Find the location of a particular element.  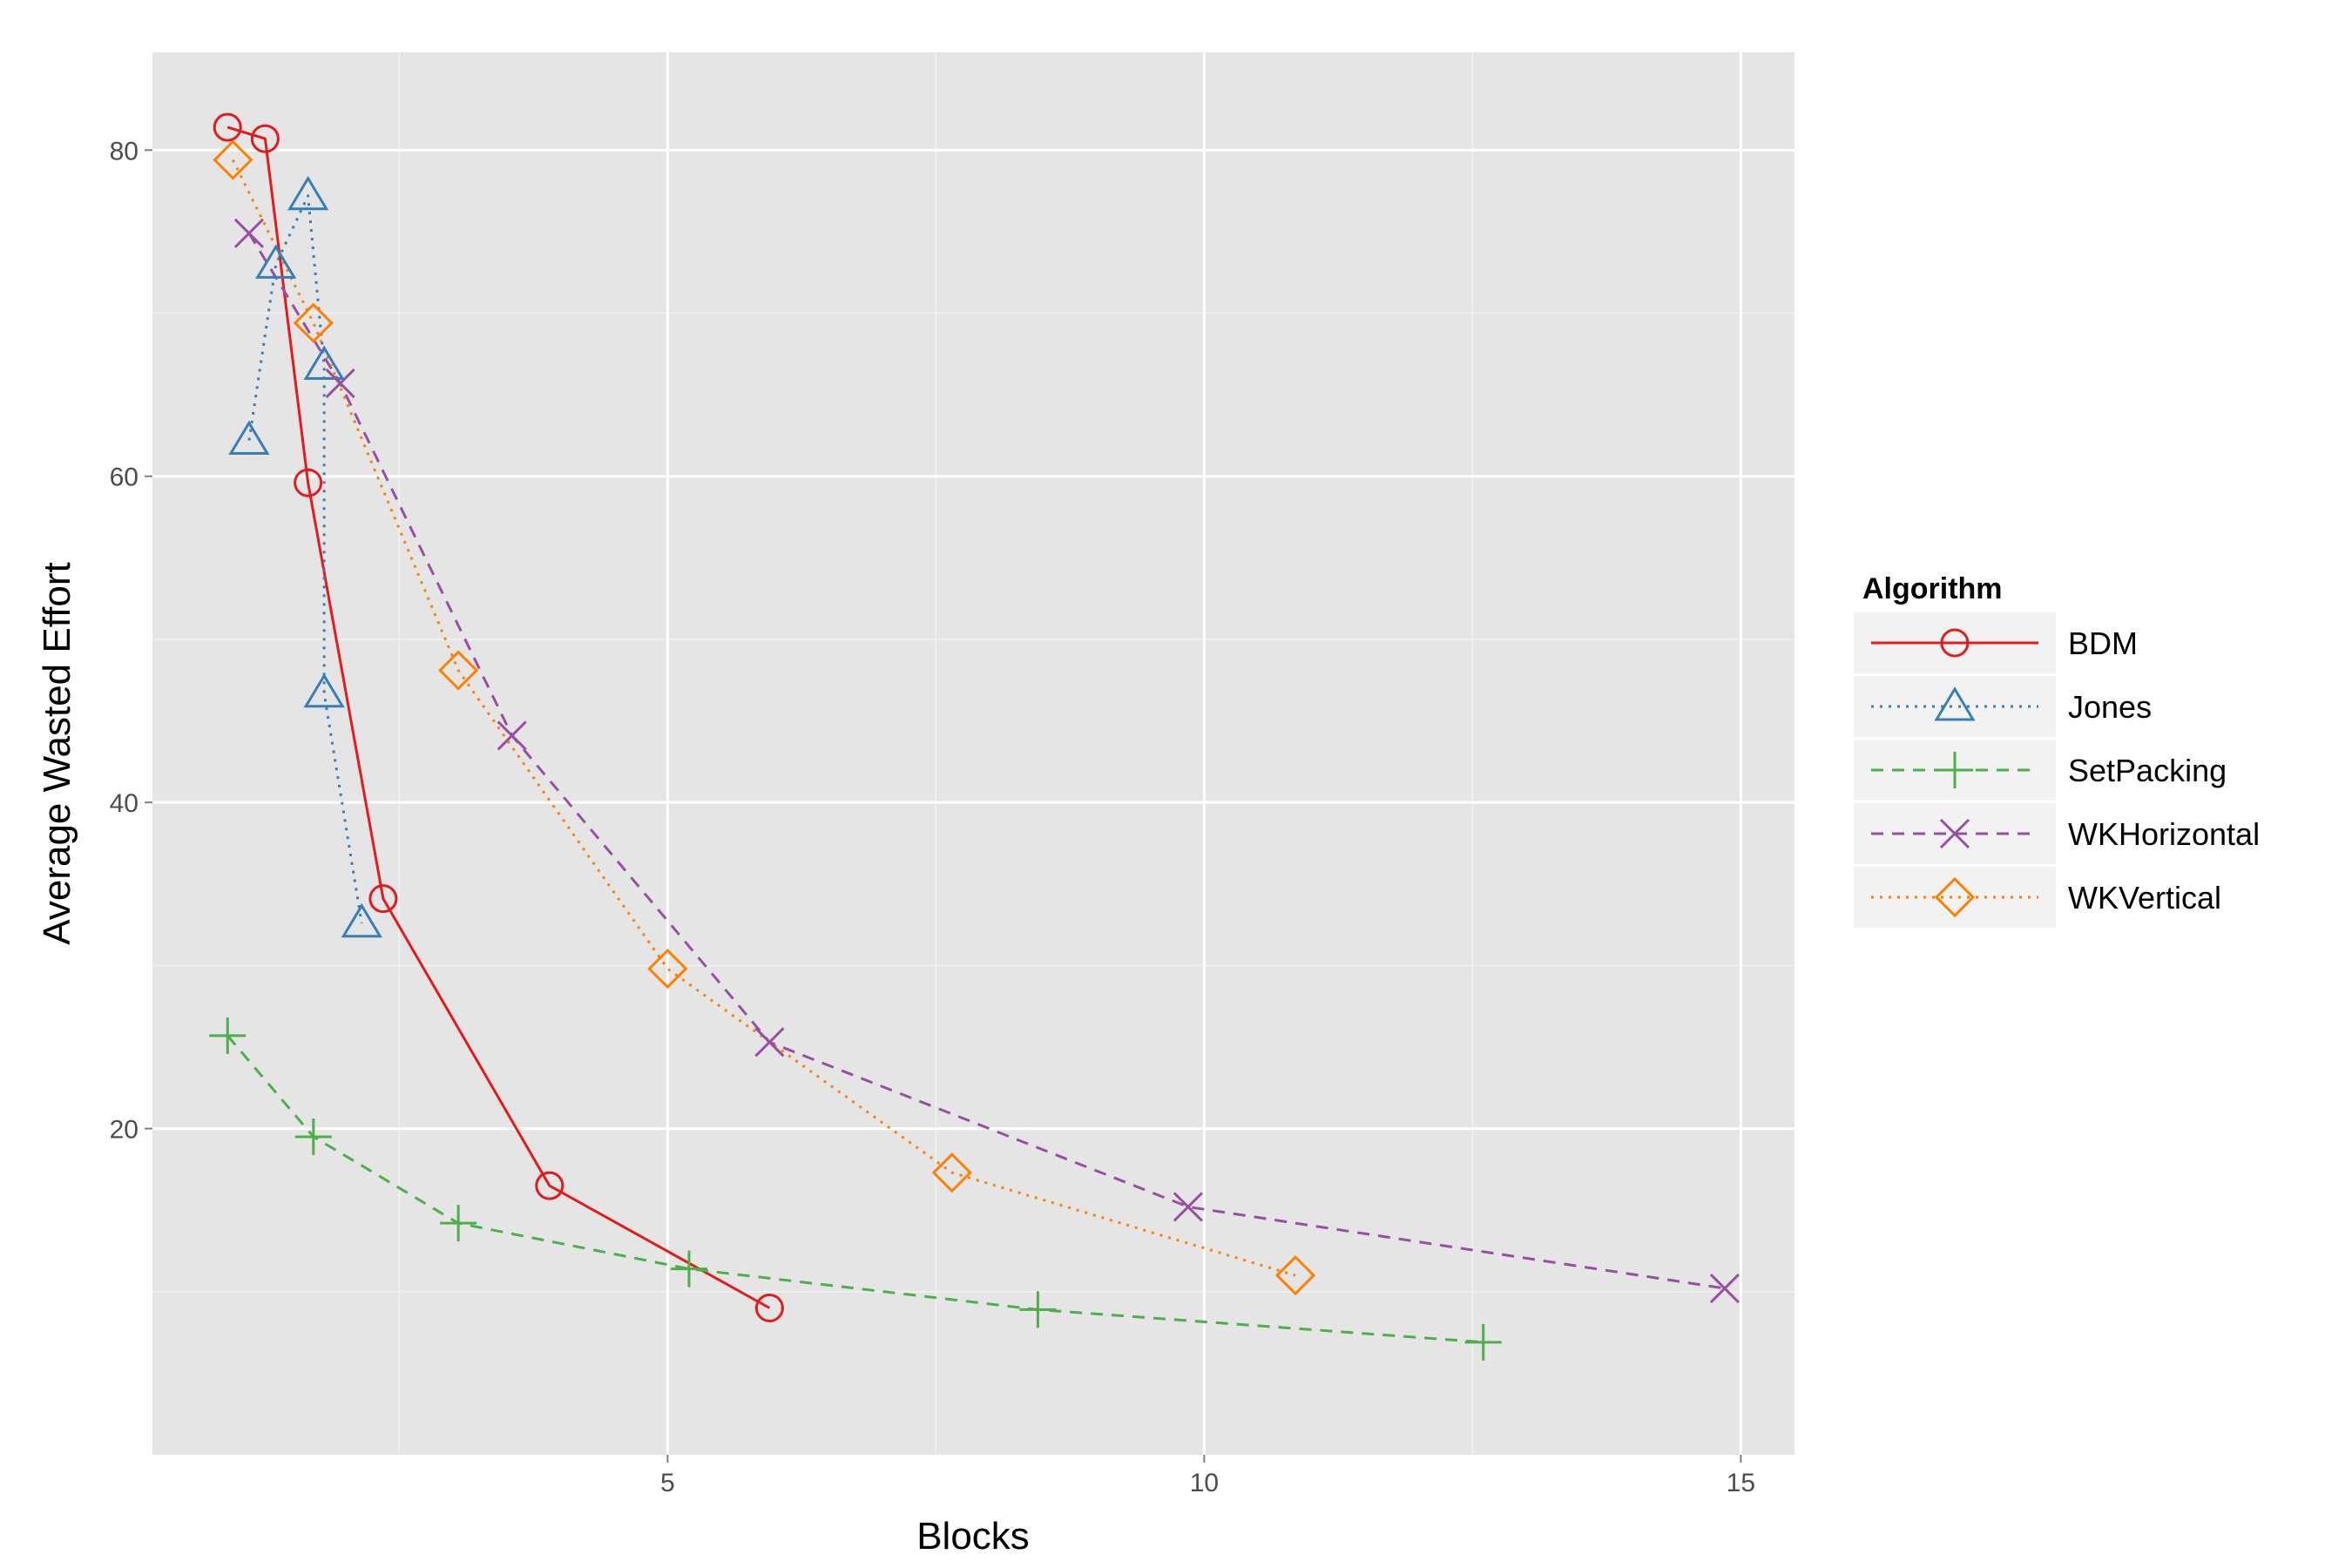

x-tick-label: 15 is located at coordinates (1741, 1483).